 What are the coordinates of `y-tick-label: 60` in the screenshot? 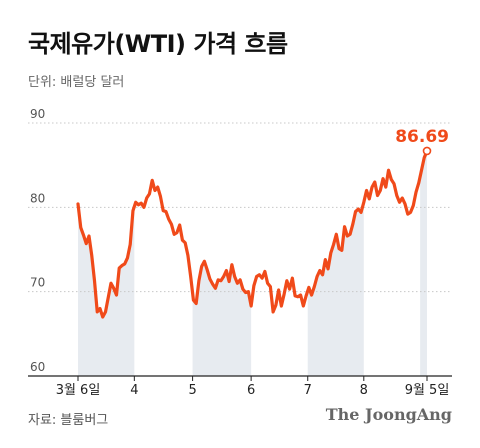 It's located at (37, 367).